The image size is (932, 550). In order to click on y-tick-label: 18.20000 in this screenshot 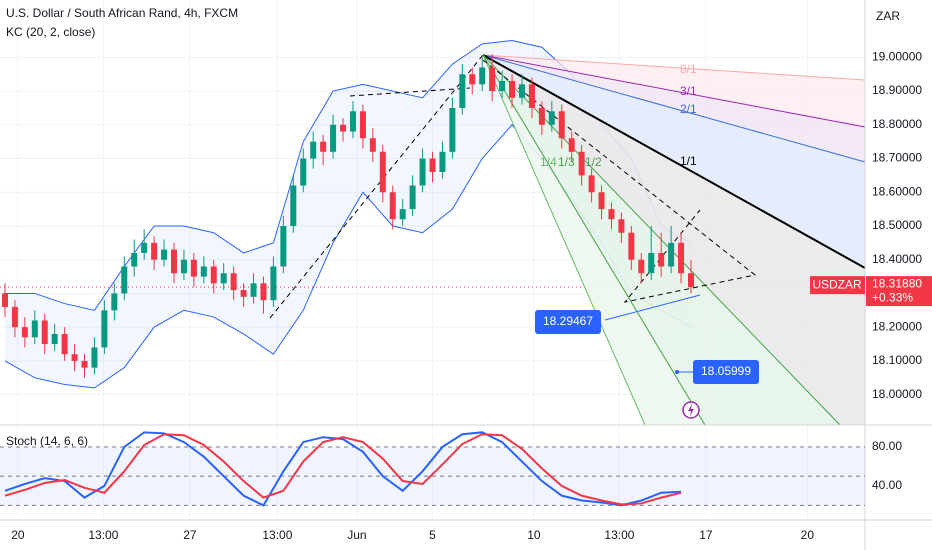, I will do `click(897, 326)`.